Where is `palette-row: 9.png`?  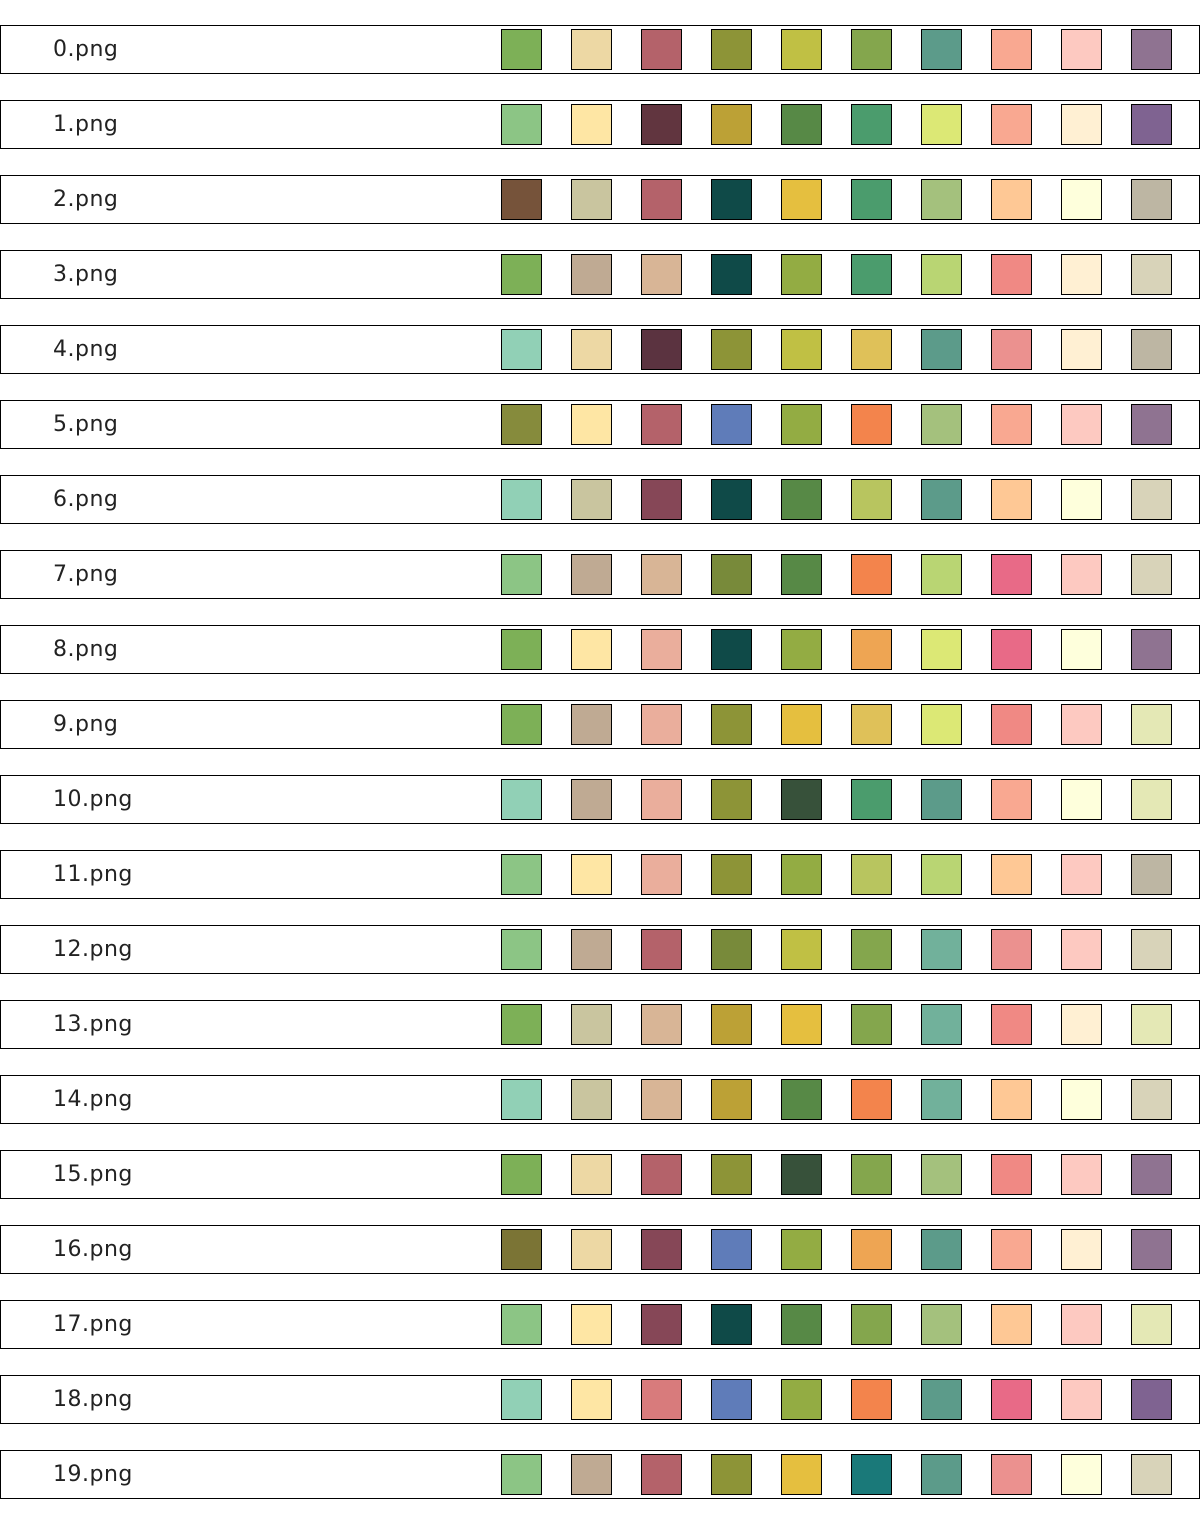 palette-row: 9.png is located at coordinates (600, 724).